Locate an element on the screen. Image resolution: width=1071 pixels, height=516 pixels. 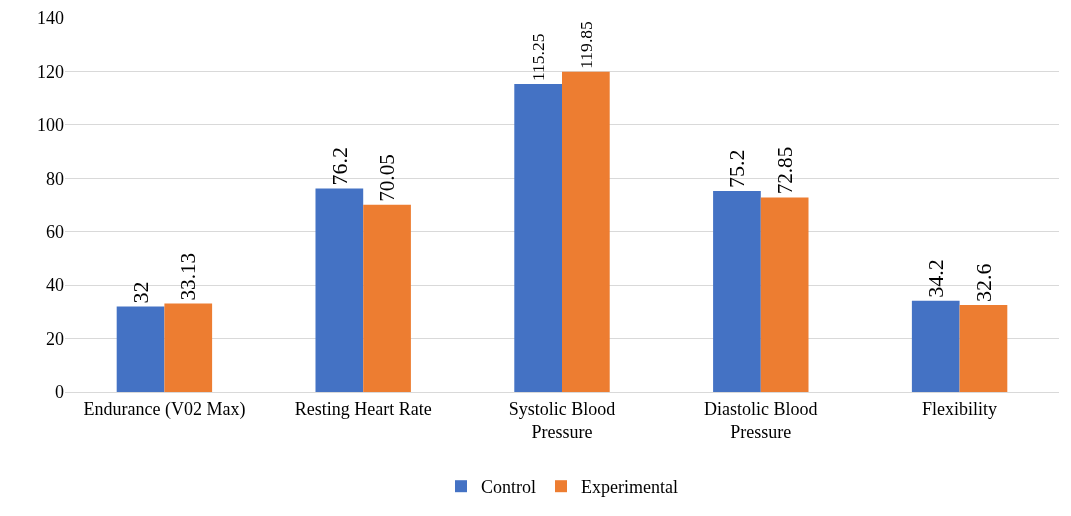
data-label: 76.2 is located at coordinates (339, 166).